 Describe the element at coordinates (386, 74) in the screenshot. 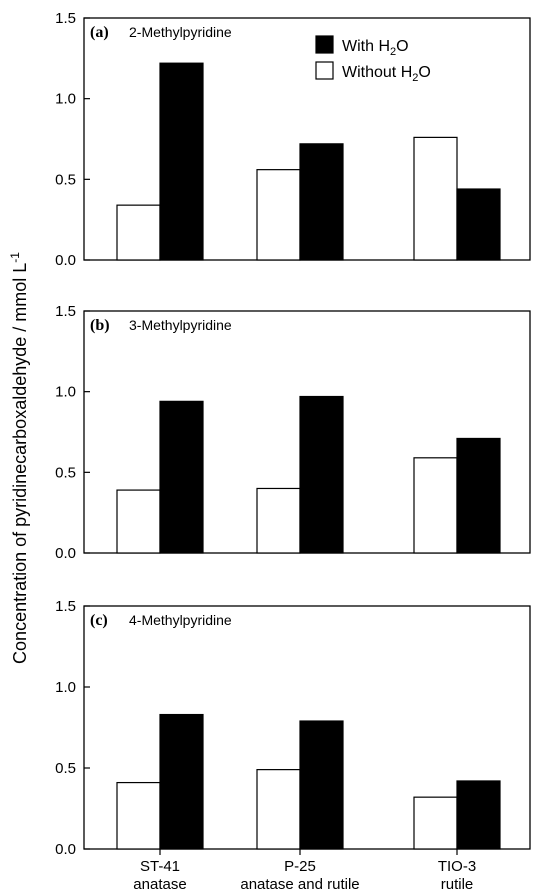

I see `legend-label-without: Without H2O` at that location.